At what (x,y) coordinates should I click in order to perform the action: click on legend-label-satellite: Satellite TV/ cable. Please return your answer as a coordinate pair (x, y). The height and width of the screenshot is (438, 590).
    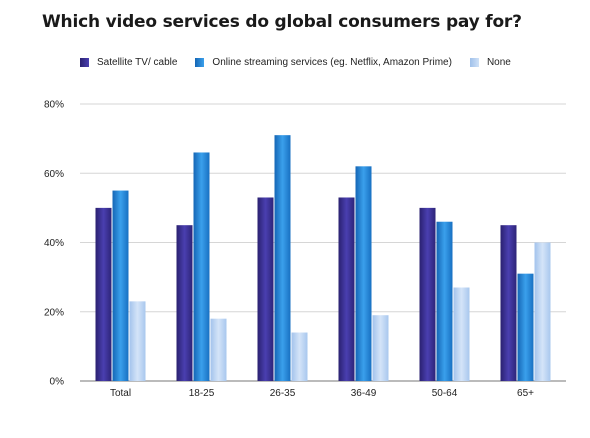
    Looking at the image, I should click on (137, 62).